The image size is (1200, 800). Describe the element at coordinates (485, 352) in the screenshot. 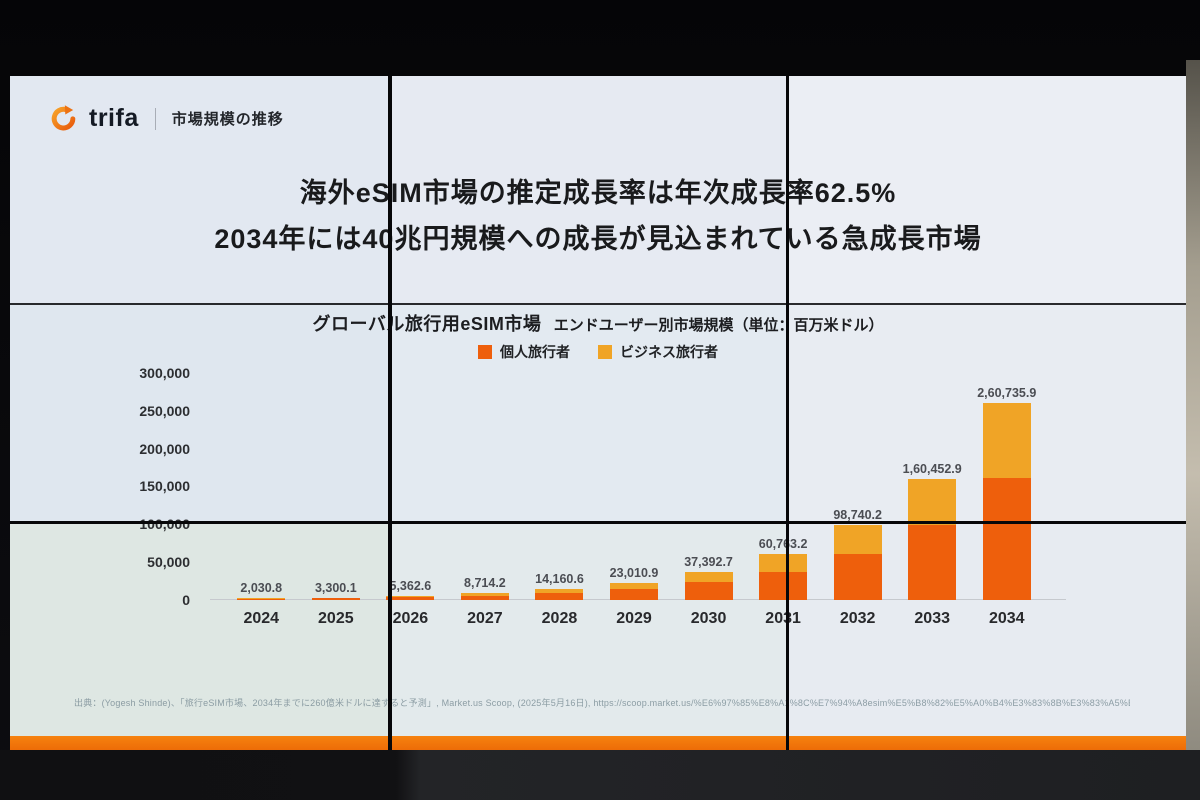

I see `personal-swatch-icon` at that location.